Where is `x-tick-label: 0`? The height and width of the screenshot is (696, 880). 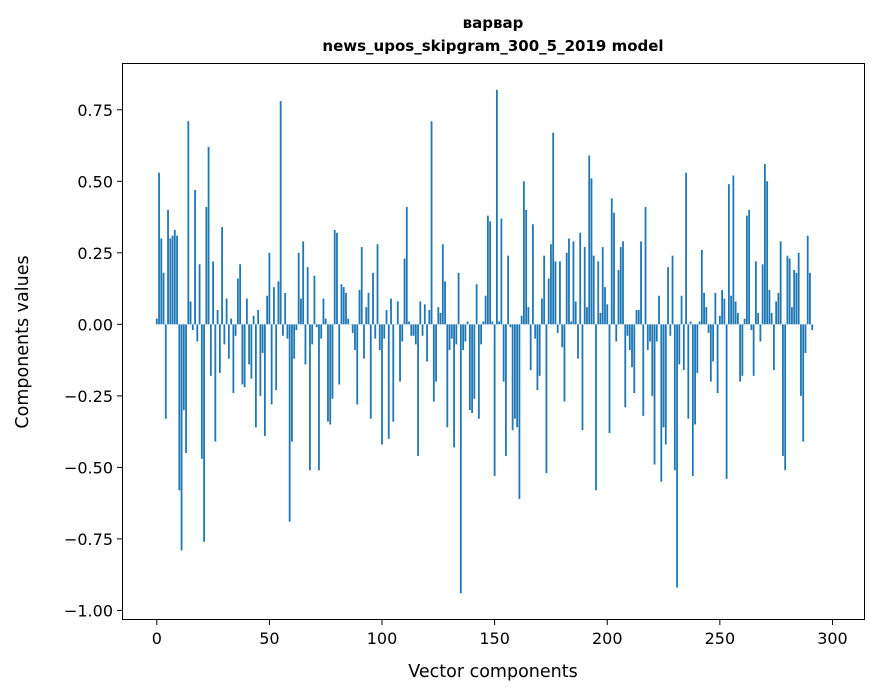
x-tick-label: 0 is located at coordinates (157, 638).